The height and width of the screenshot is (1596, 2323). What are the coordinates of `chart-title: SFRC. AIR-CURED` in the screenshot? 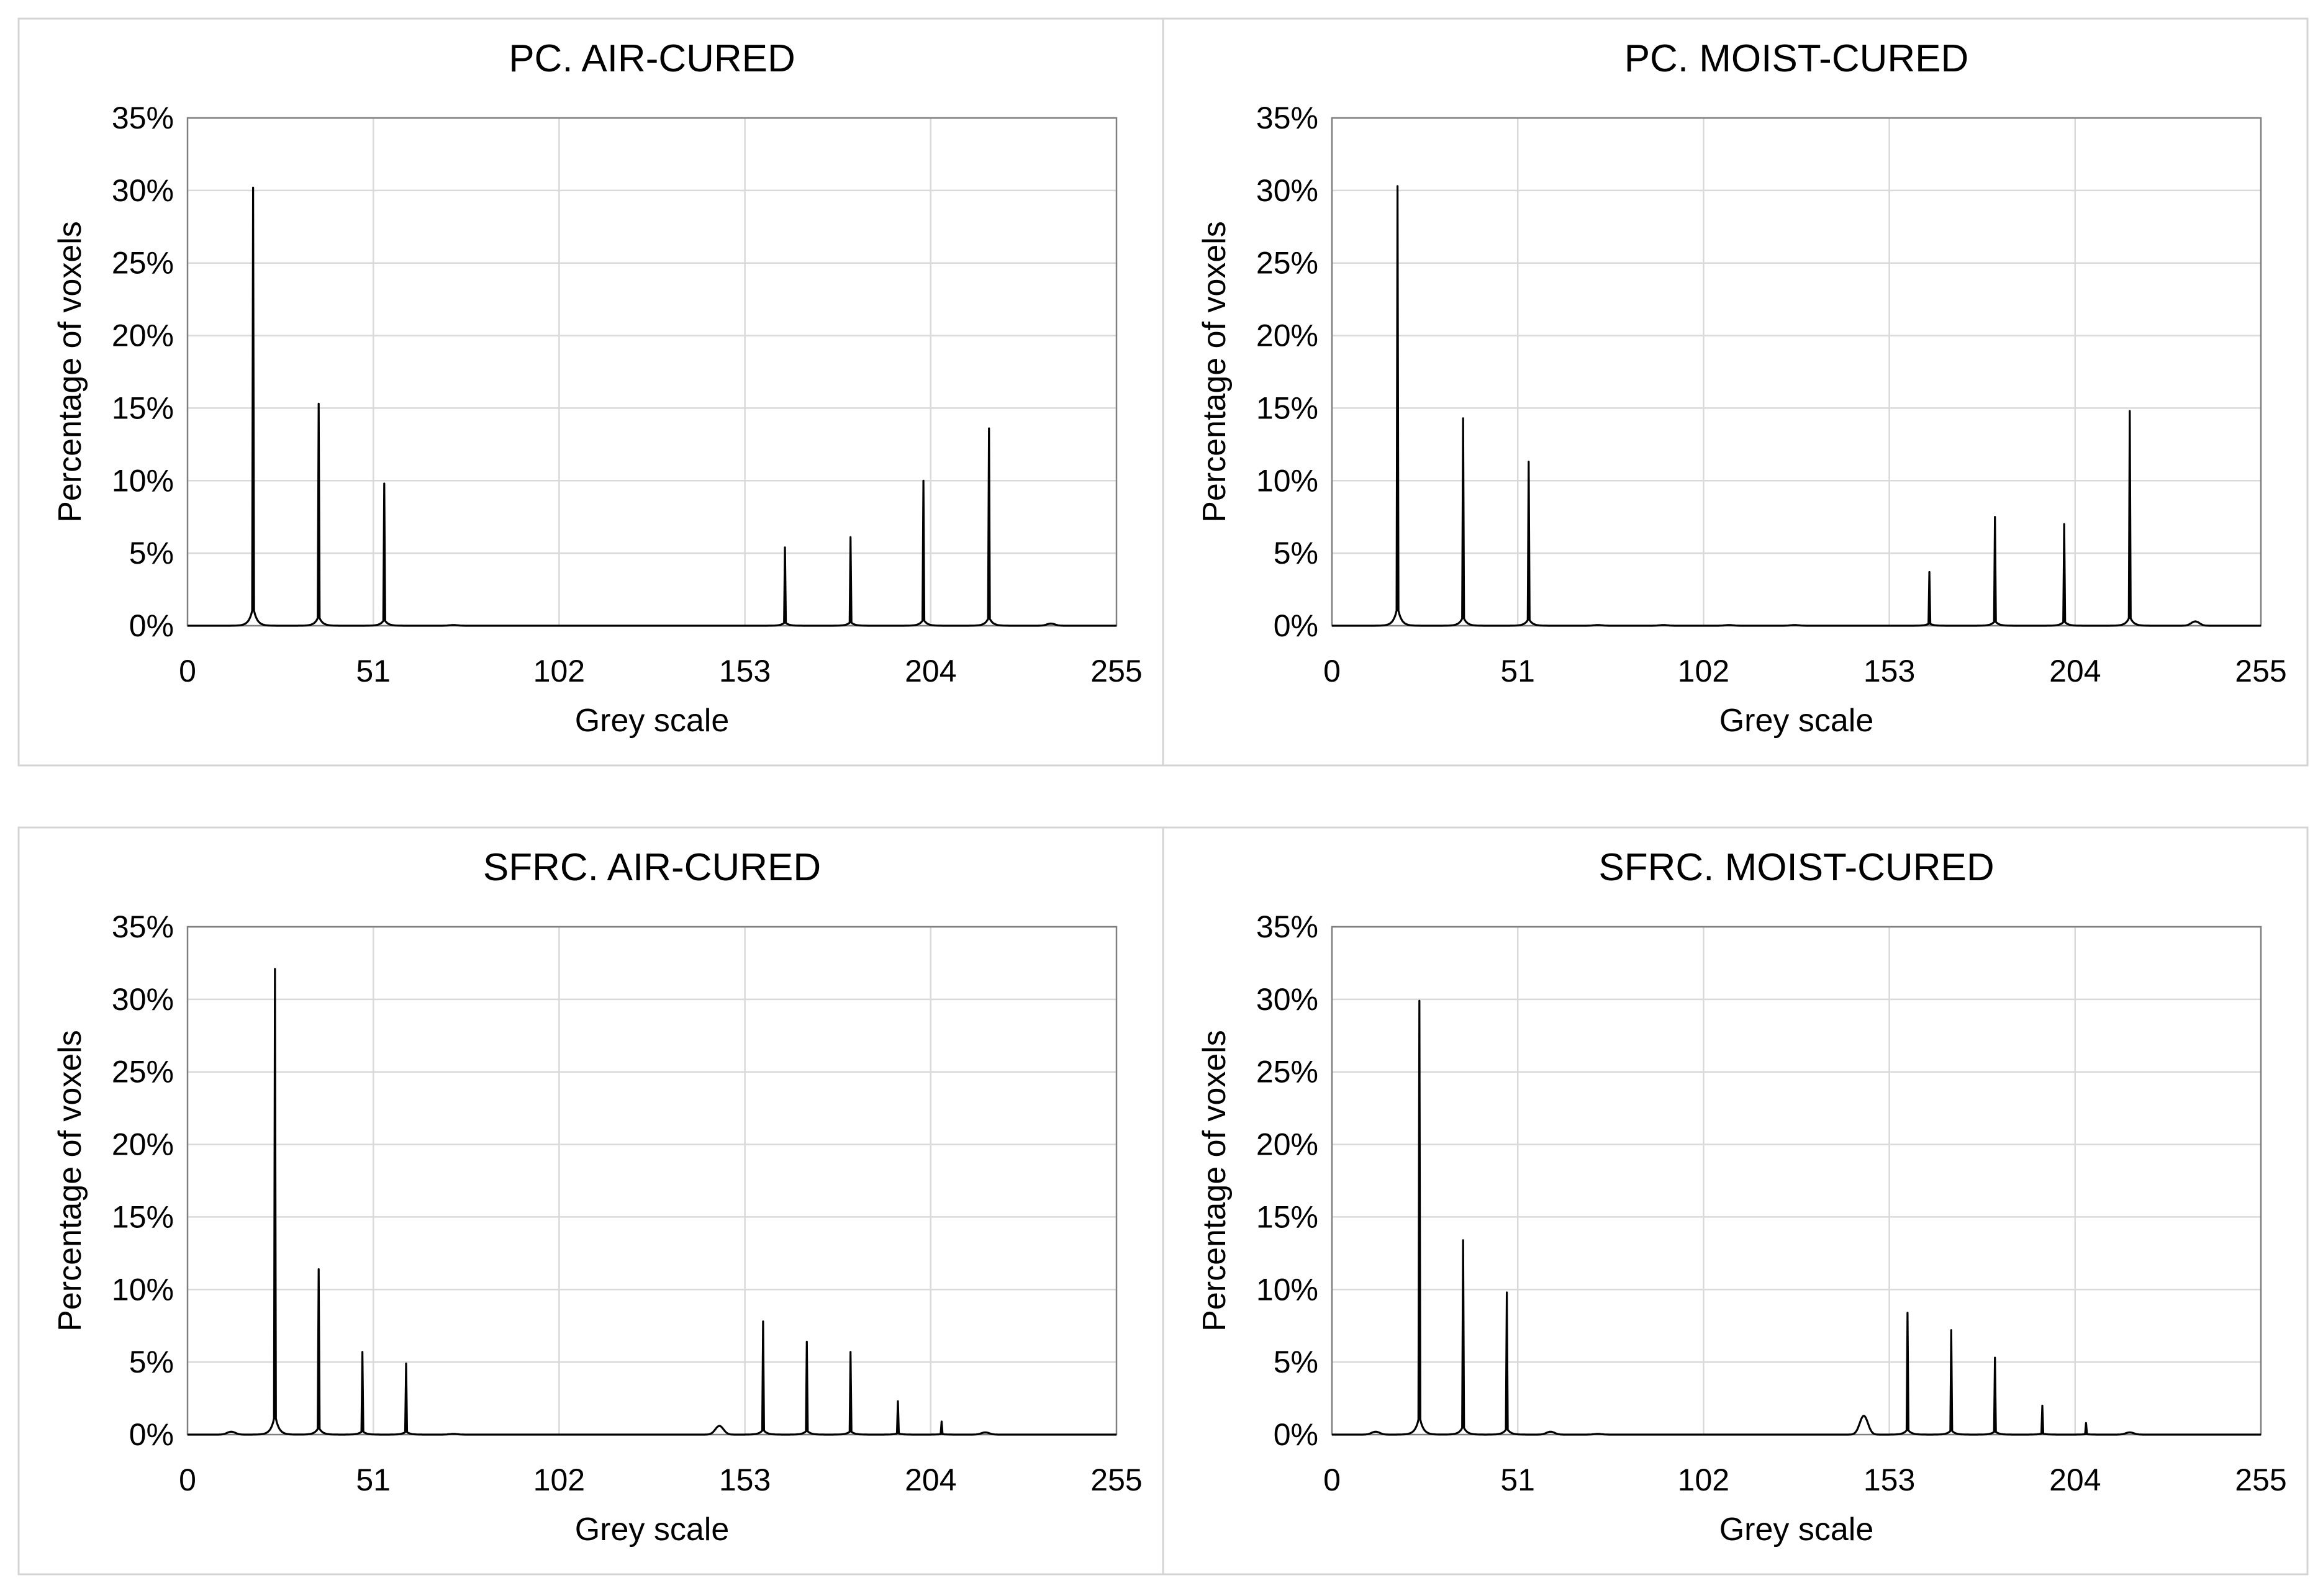 It's located at (652, 867).